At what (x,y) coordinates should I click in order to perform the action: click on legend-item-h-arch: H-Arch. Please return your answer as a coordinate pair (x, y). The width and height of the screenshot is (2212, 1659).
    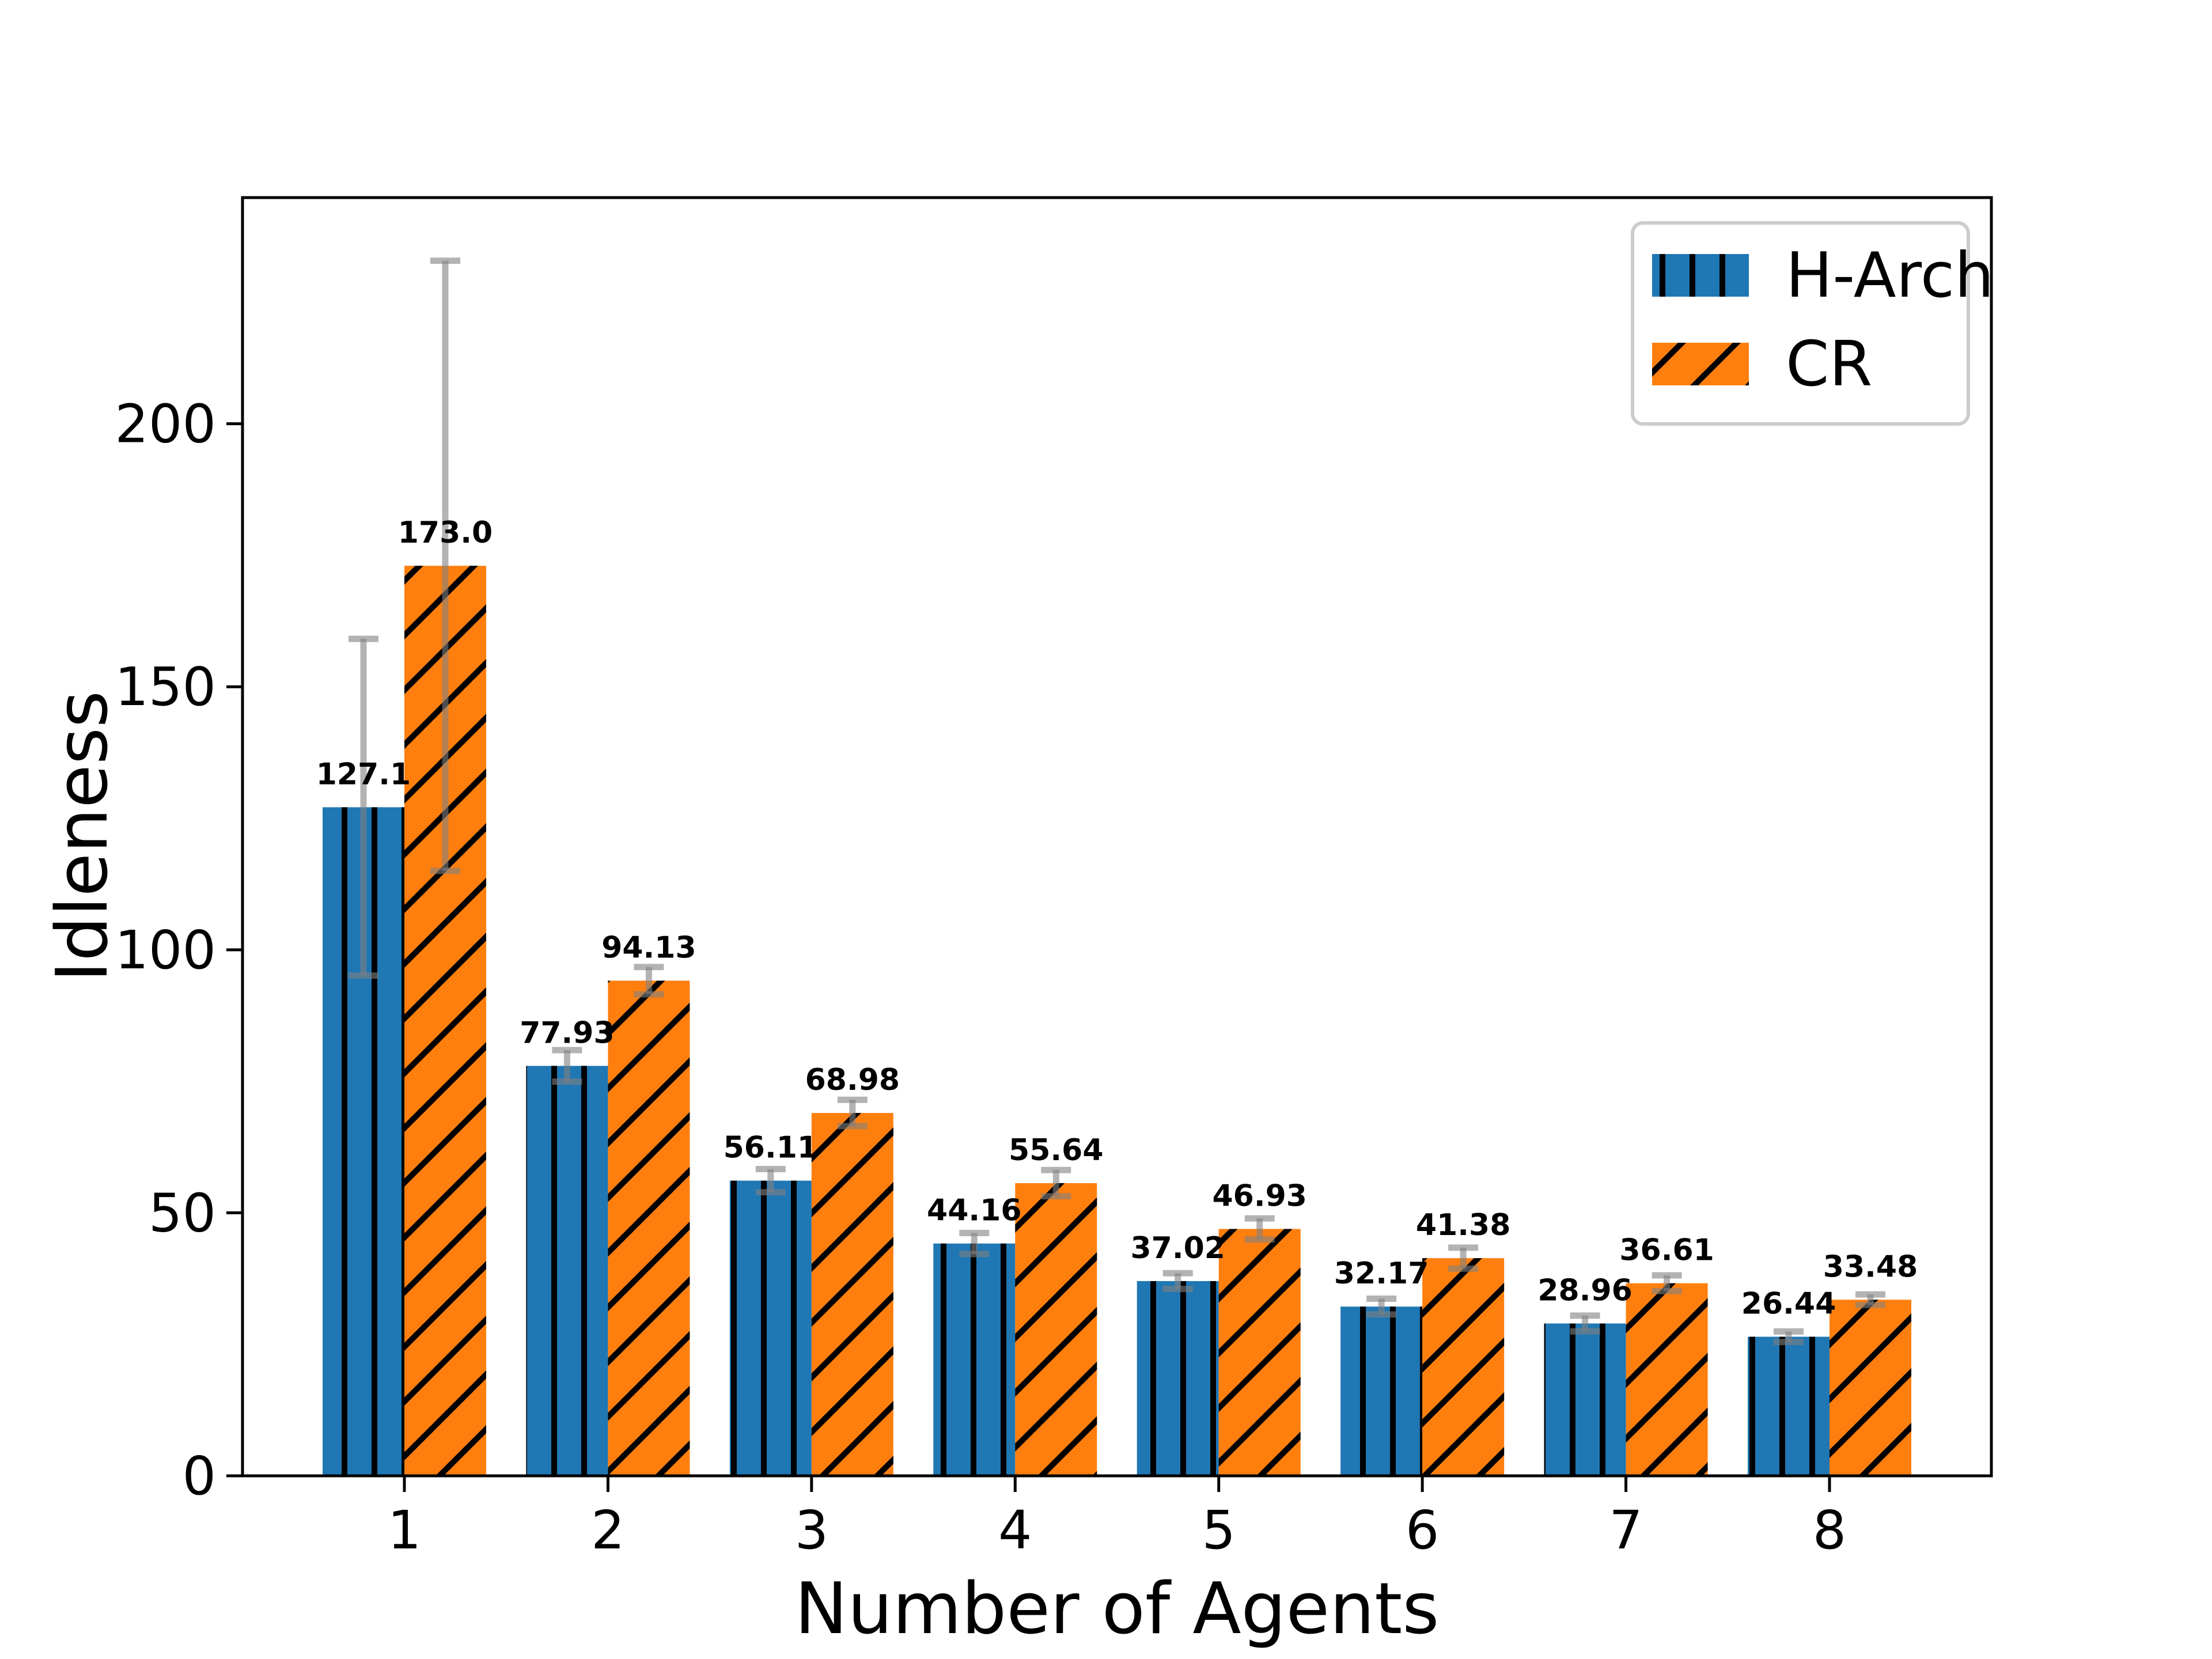
    Looking at the image, I should click on (1823, 276).